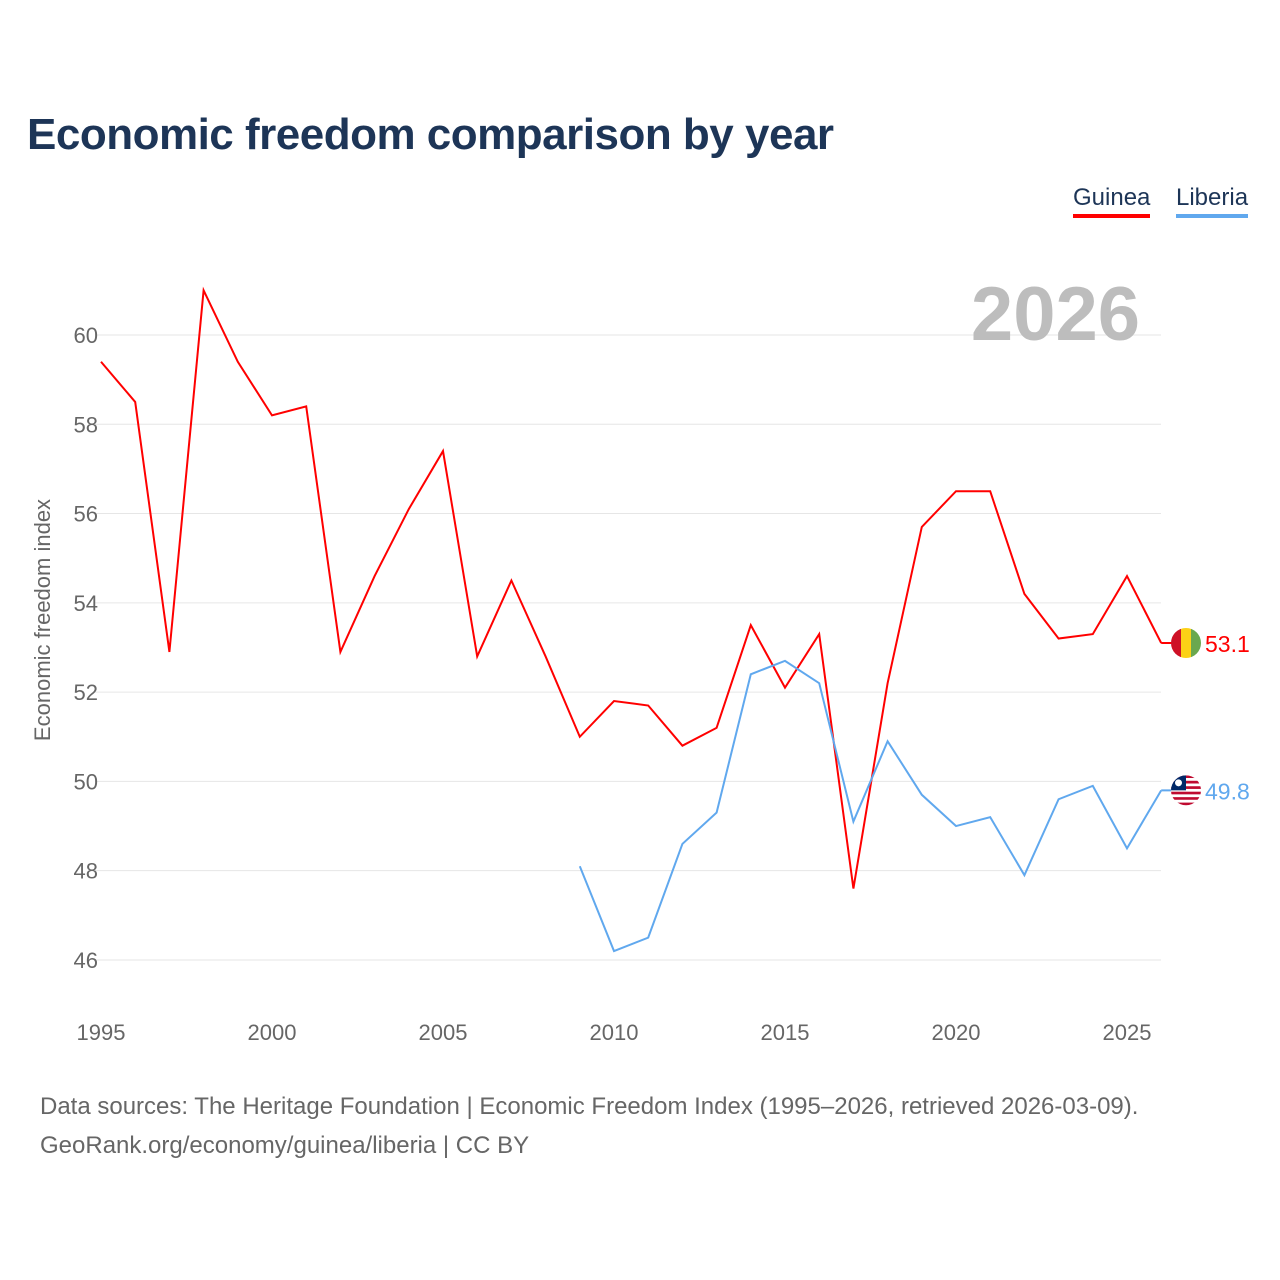 The height and width of the screenshot is (1280, 1280). I want to click on series-line-liberia, so click(870, 806).